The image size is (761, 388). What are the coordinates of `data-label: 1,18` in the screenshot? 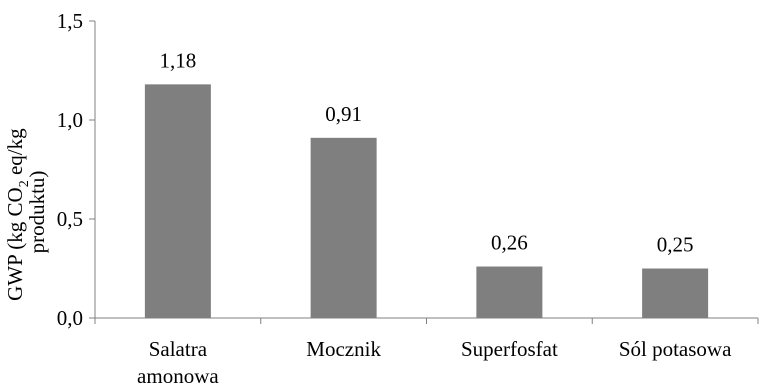 It's located at (178, 60).